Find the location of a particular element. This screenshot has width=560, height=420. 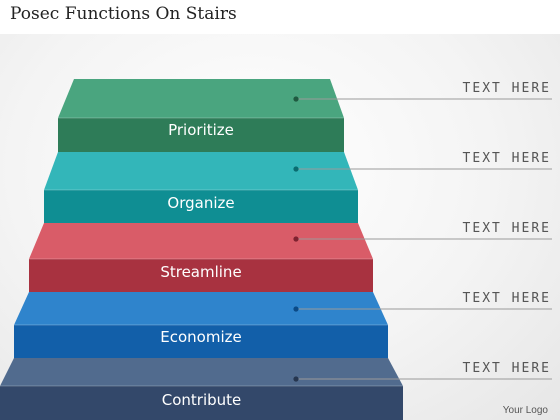

step-2: Organize is located at coordinates (201, 187).